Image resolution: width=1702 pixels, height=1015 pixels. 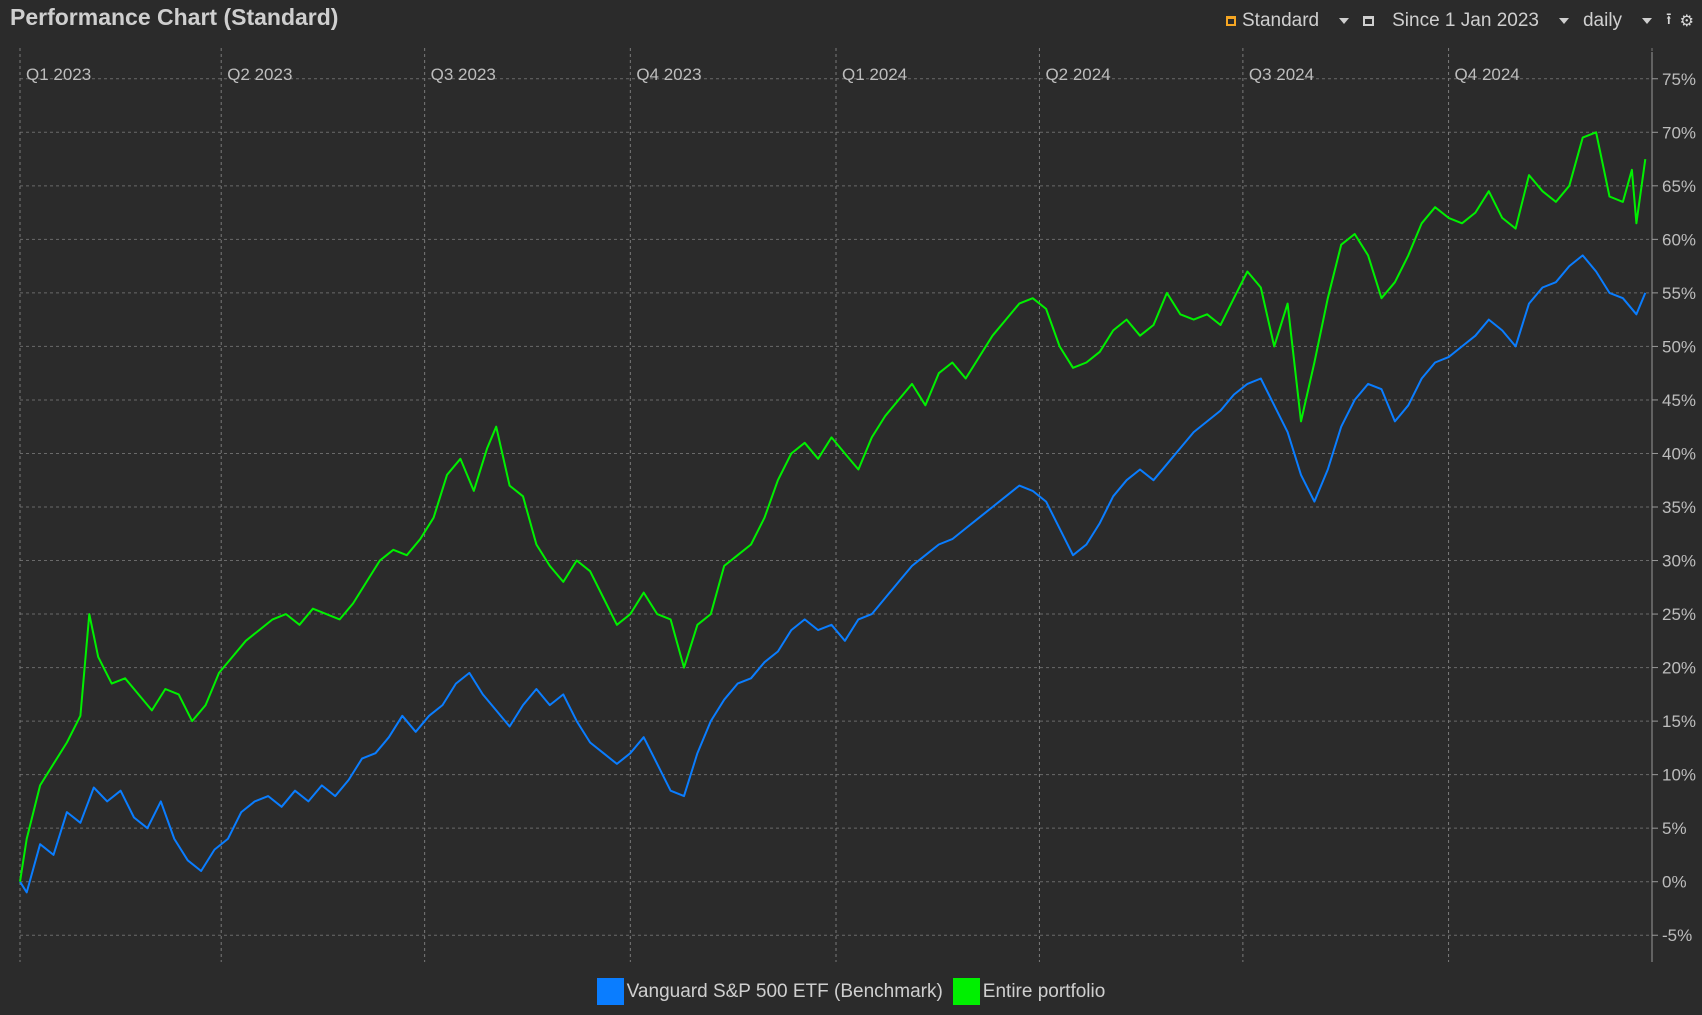 I want to click on x-tick-label: Q2 2023, so click(x=259, y=74).